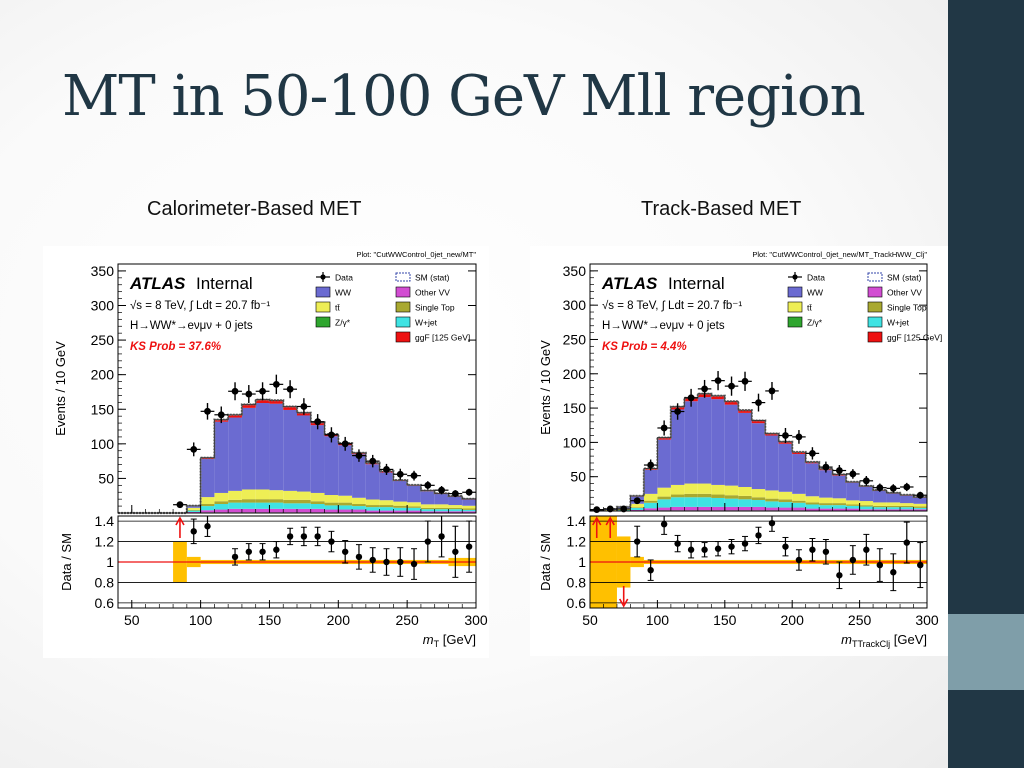 Image resolution: width=1024 pixels, height=768 pixels. Describe the element at coordinates (175, 347) in the screenshot. I see `ks-prob-label: KS Prob = 37.6%` at that location.